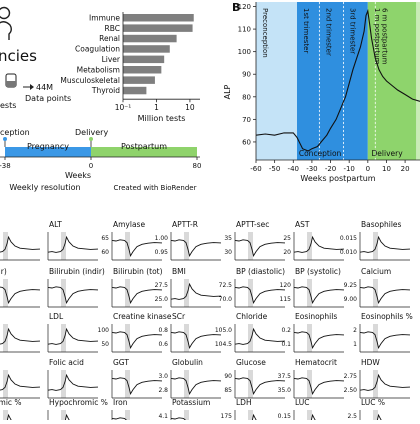 Image resolution: width=420 pixels, height=424 pixels. I want to click on pregnant-person-icon, so click(6, 23).